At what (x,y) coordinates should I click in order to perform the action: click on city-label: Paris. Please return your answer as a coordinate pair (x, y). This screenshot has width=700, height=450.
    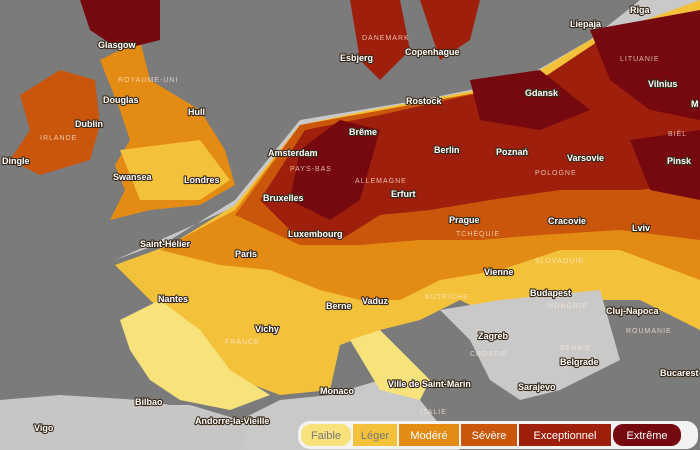
    Looking at the image, I should click on (246, 254).